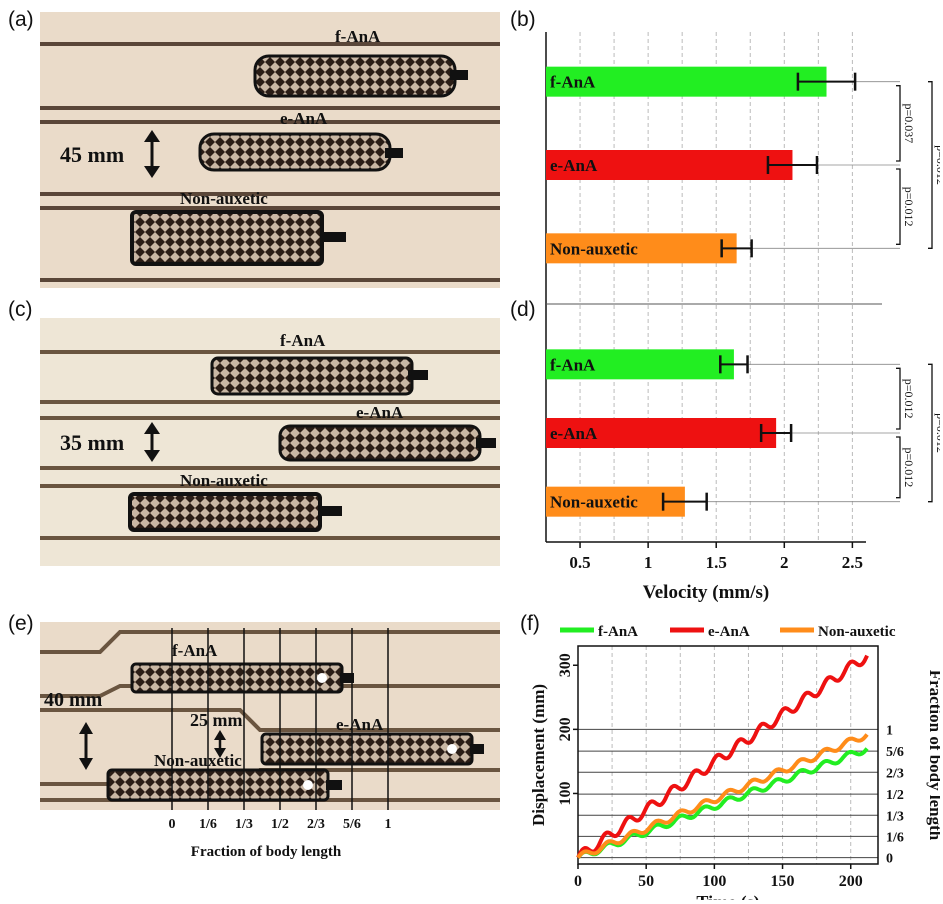 Image resolution: width=943 pixels, height=904 pixels. Describe the element at coordinates (92, 442) in the screenshot. I see `photo-c-scale-label: 35 mm` at that location.